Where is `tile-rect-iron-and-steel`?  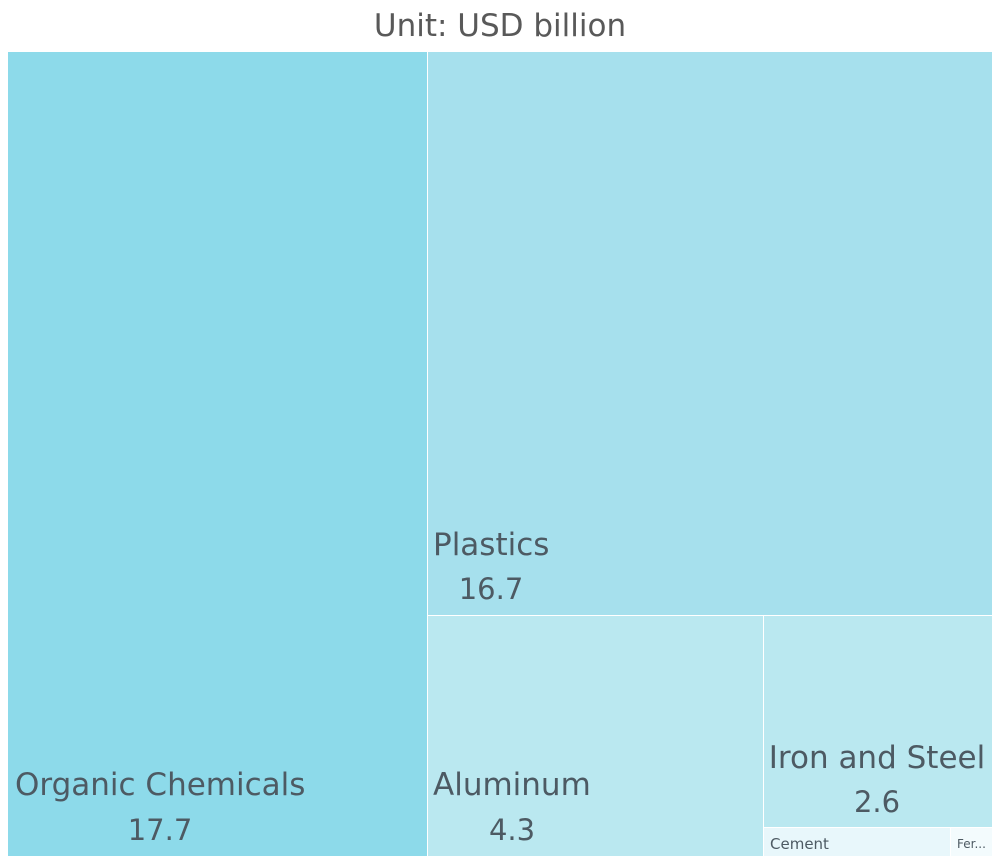
tile-rect-iron-and-steel is located at coordinates (878, 721).